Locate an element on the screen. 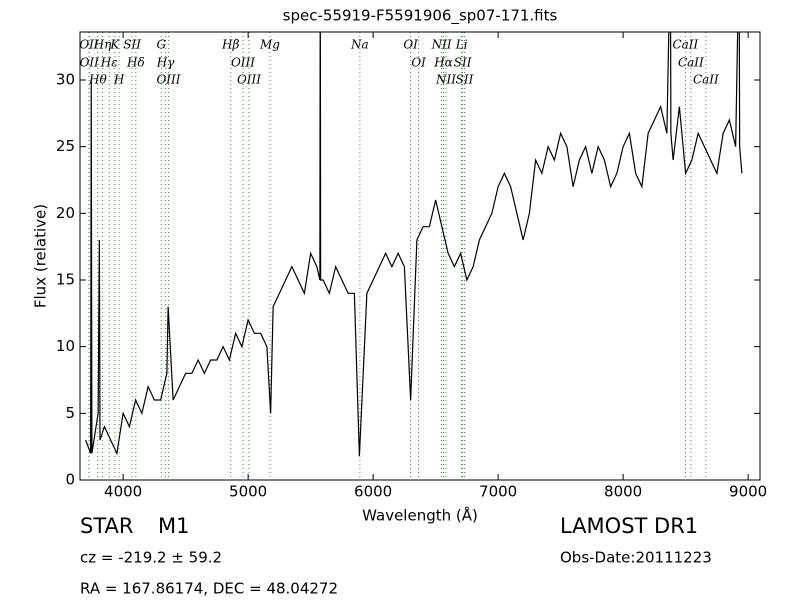 The image size is (800, 600). coordinates: RA = 167.86174, DEC = 48.04272 is located at coordinates (209, 589).